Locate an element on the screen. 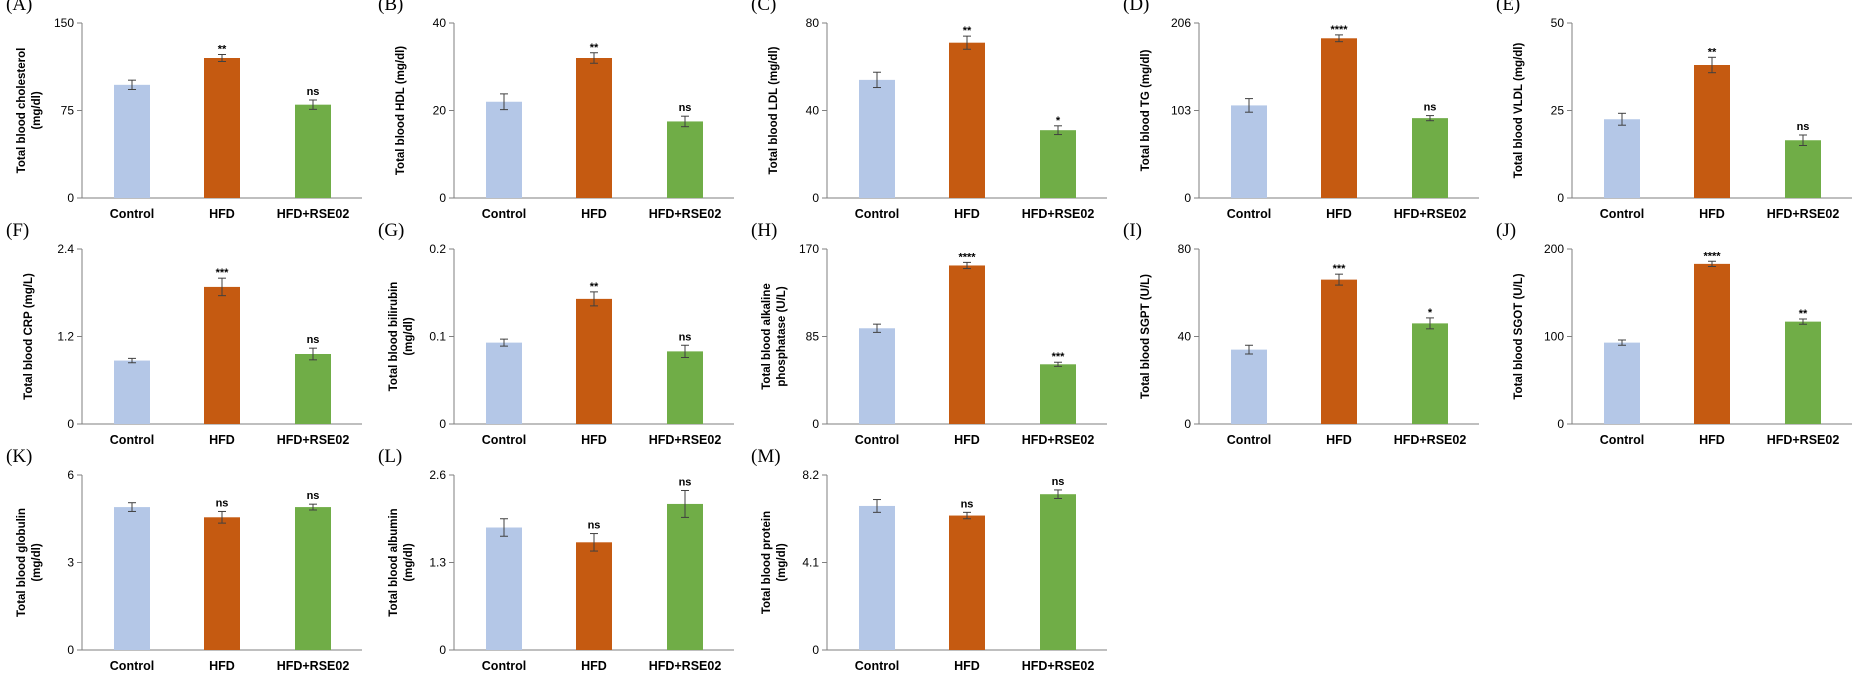 The width and height of the screenshot is (1868, 677). y-axis-label: (mg/dl) is located at coordinates (37, 110).